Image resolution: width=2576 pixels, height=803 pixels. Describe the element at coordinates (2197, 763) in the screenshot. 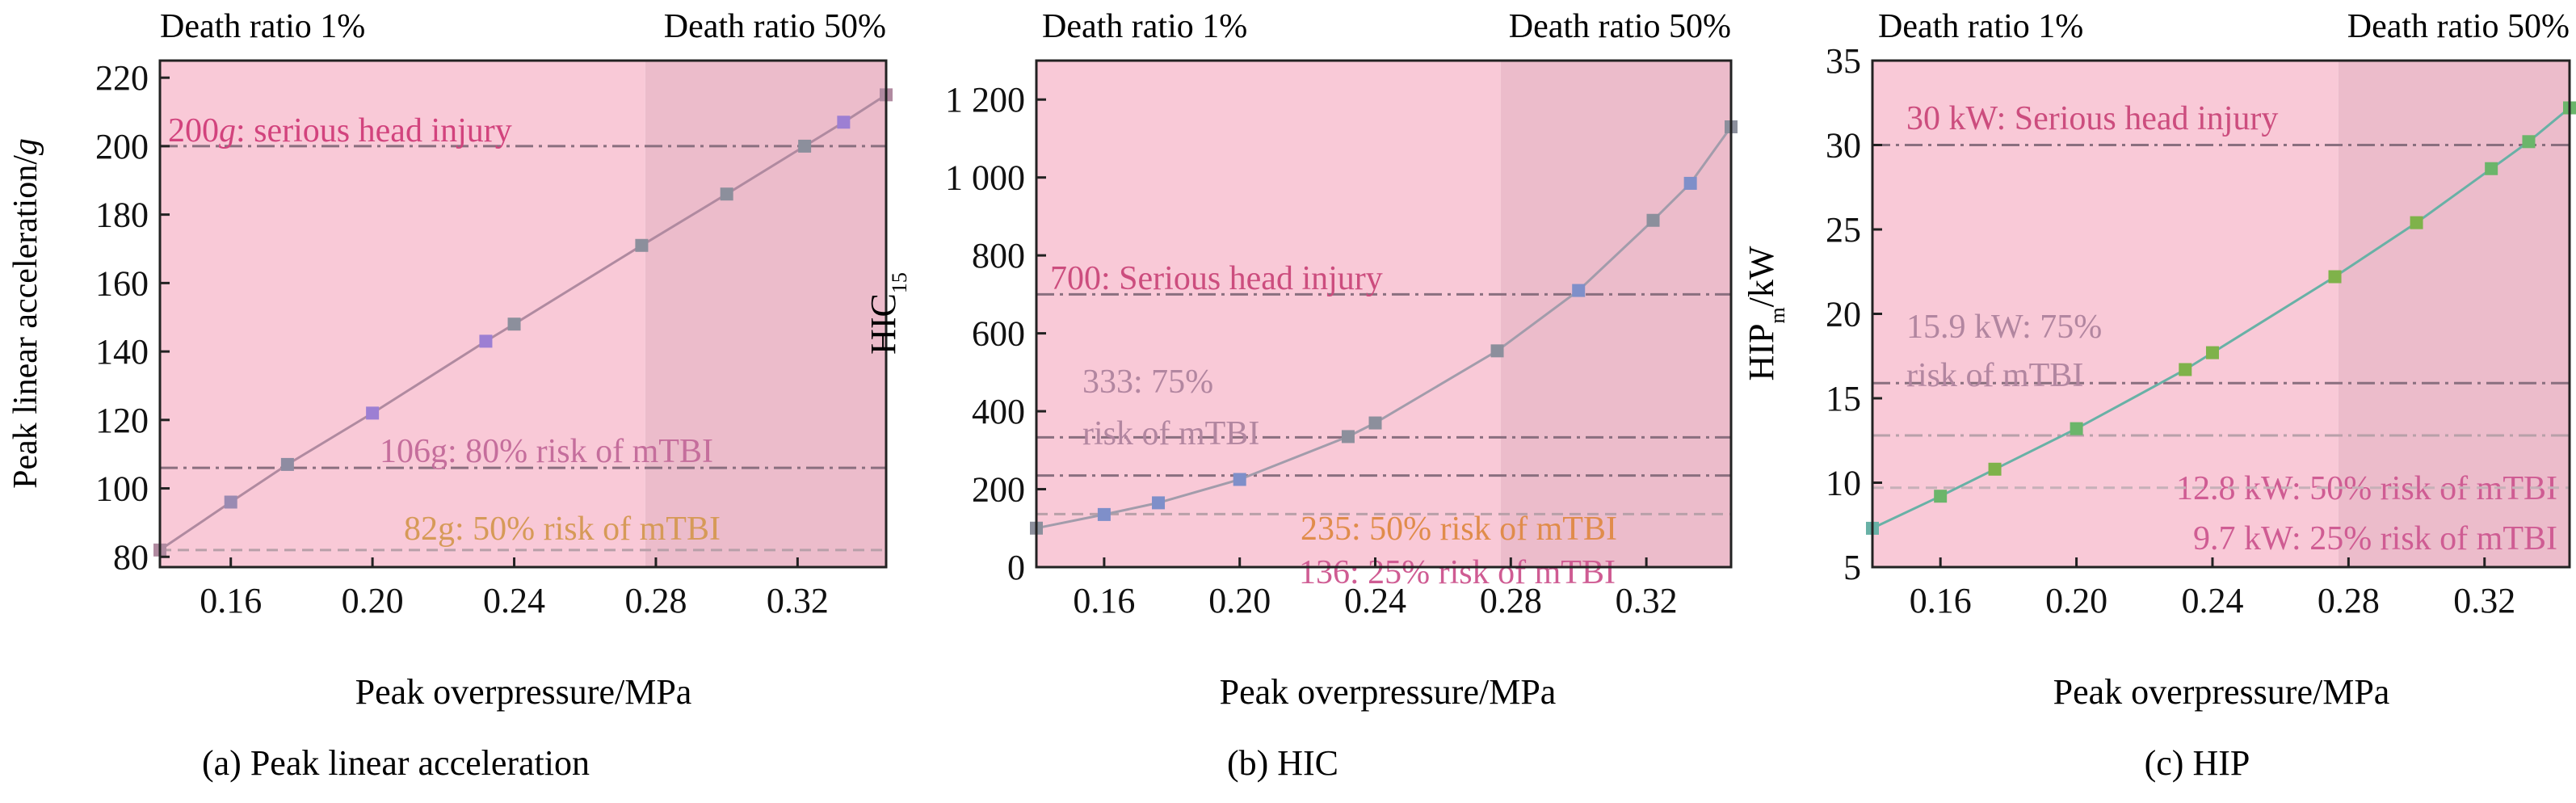

I see `panel-caption: (c) HIP` at that location.